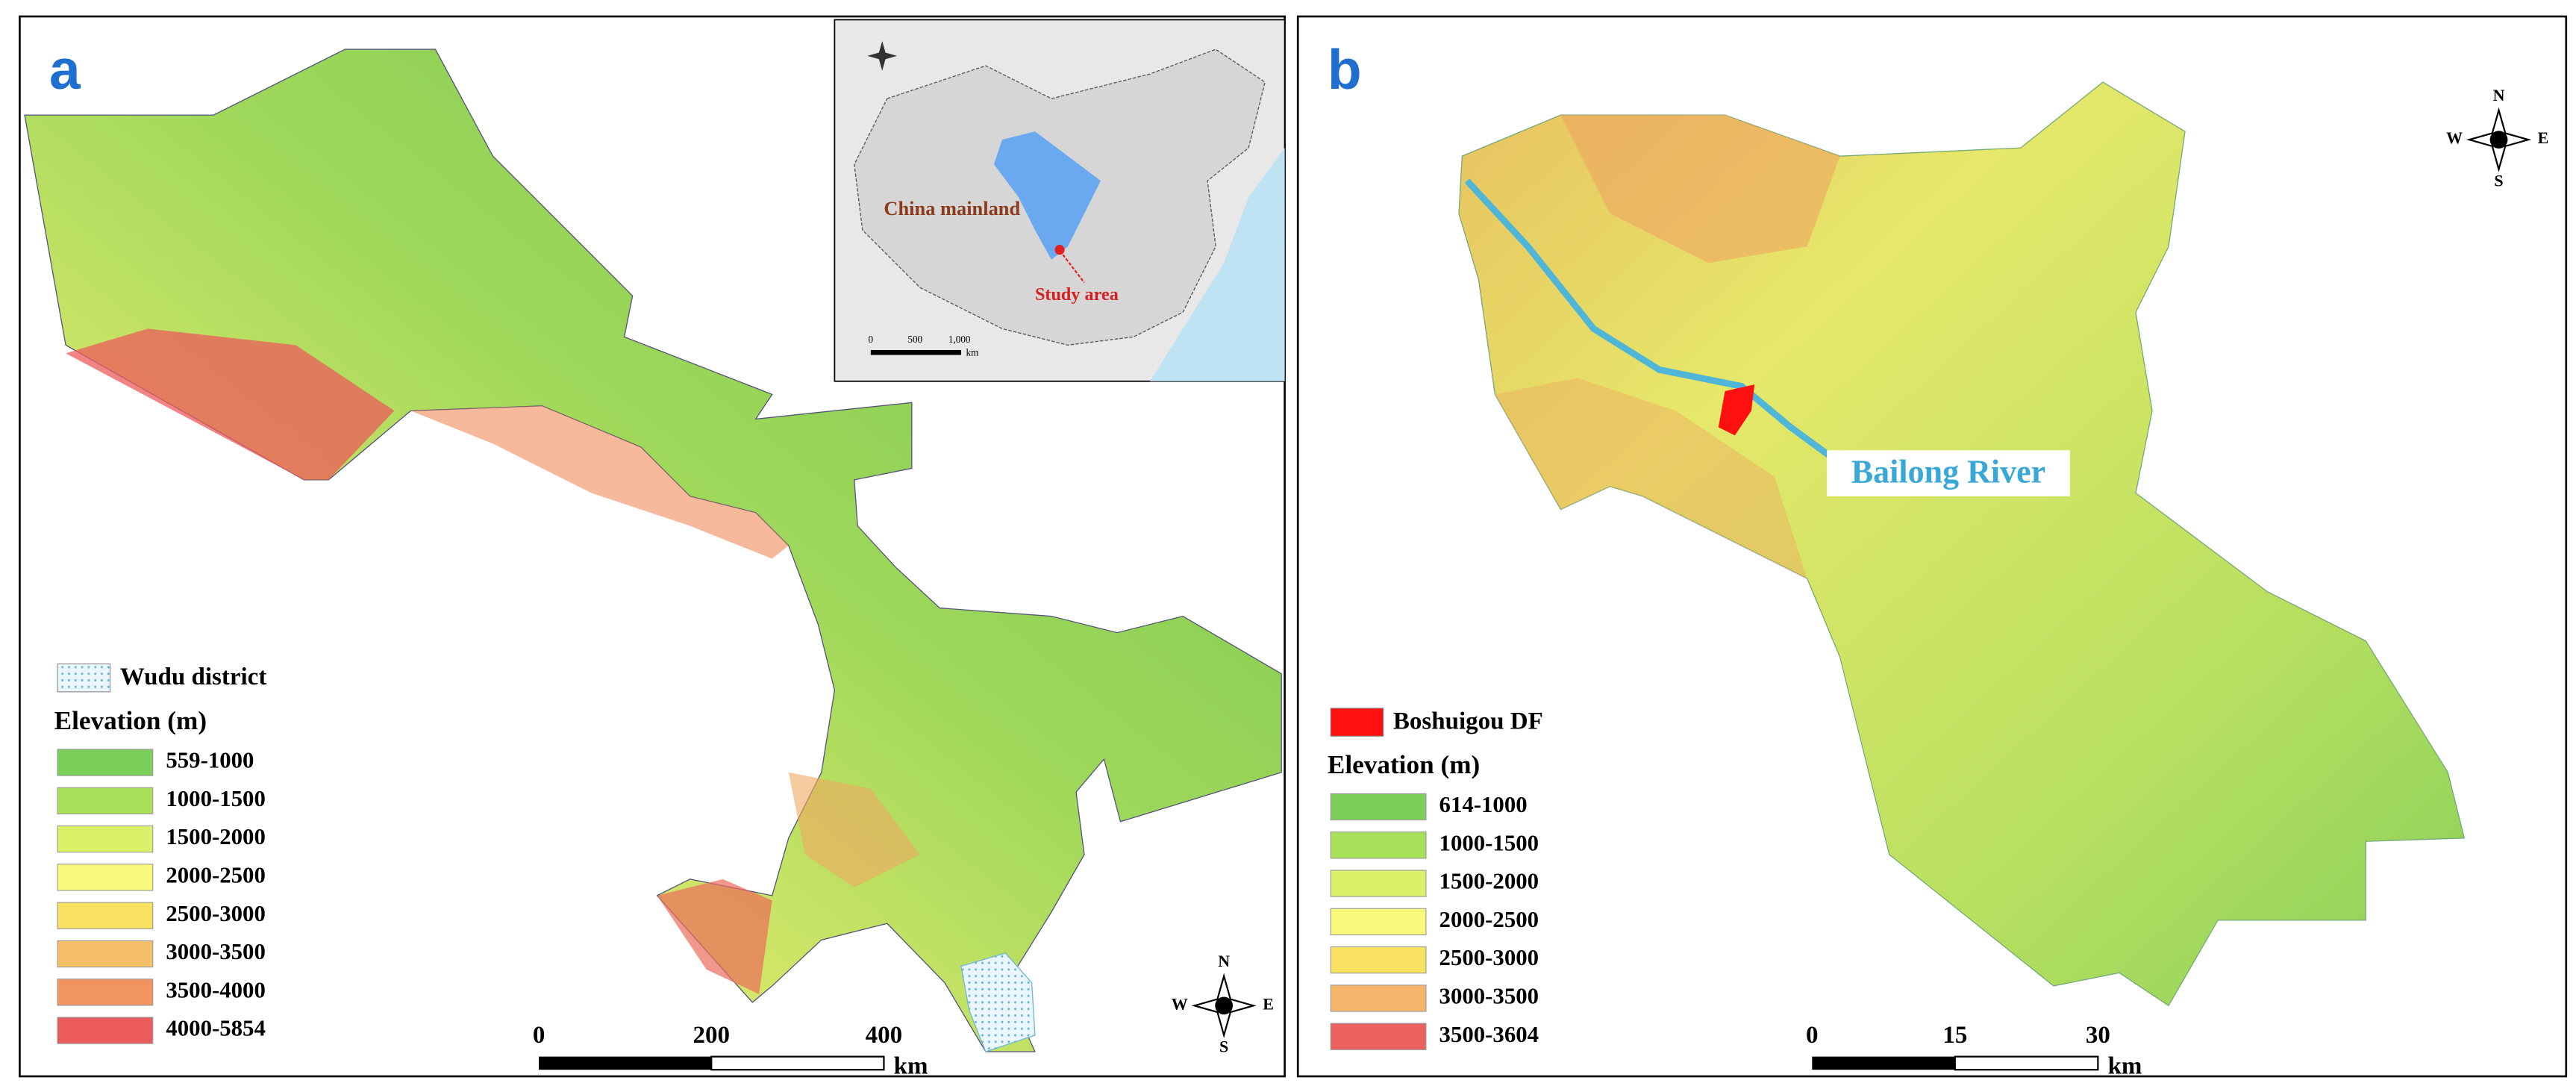  I want to click on study-marker, so click(1059, 250).